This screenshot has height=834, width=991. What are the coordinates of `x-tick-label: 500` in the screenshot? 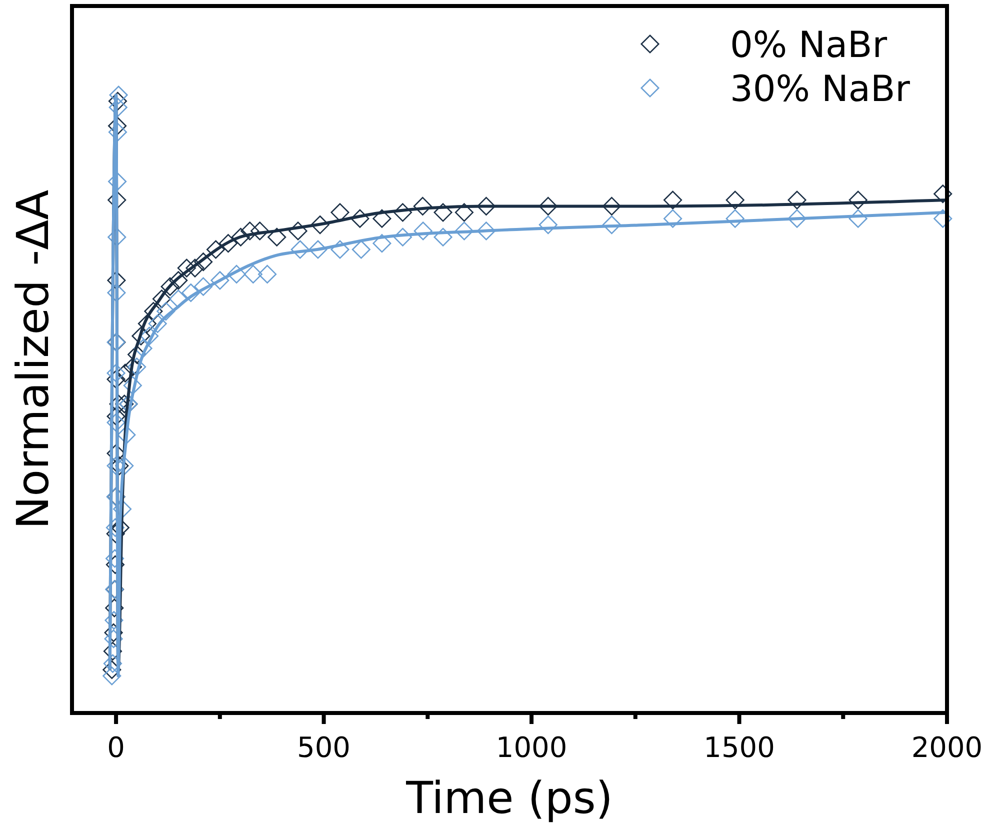 It's located at (324, 747).